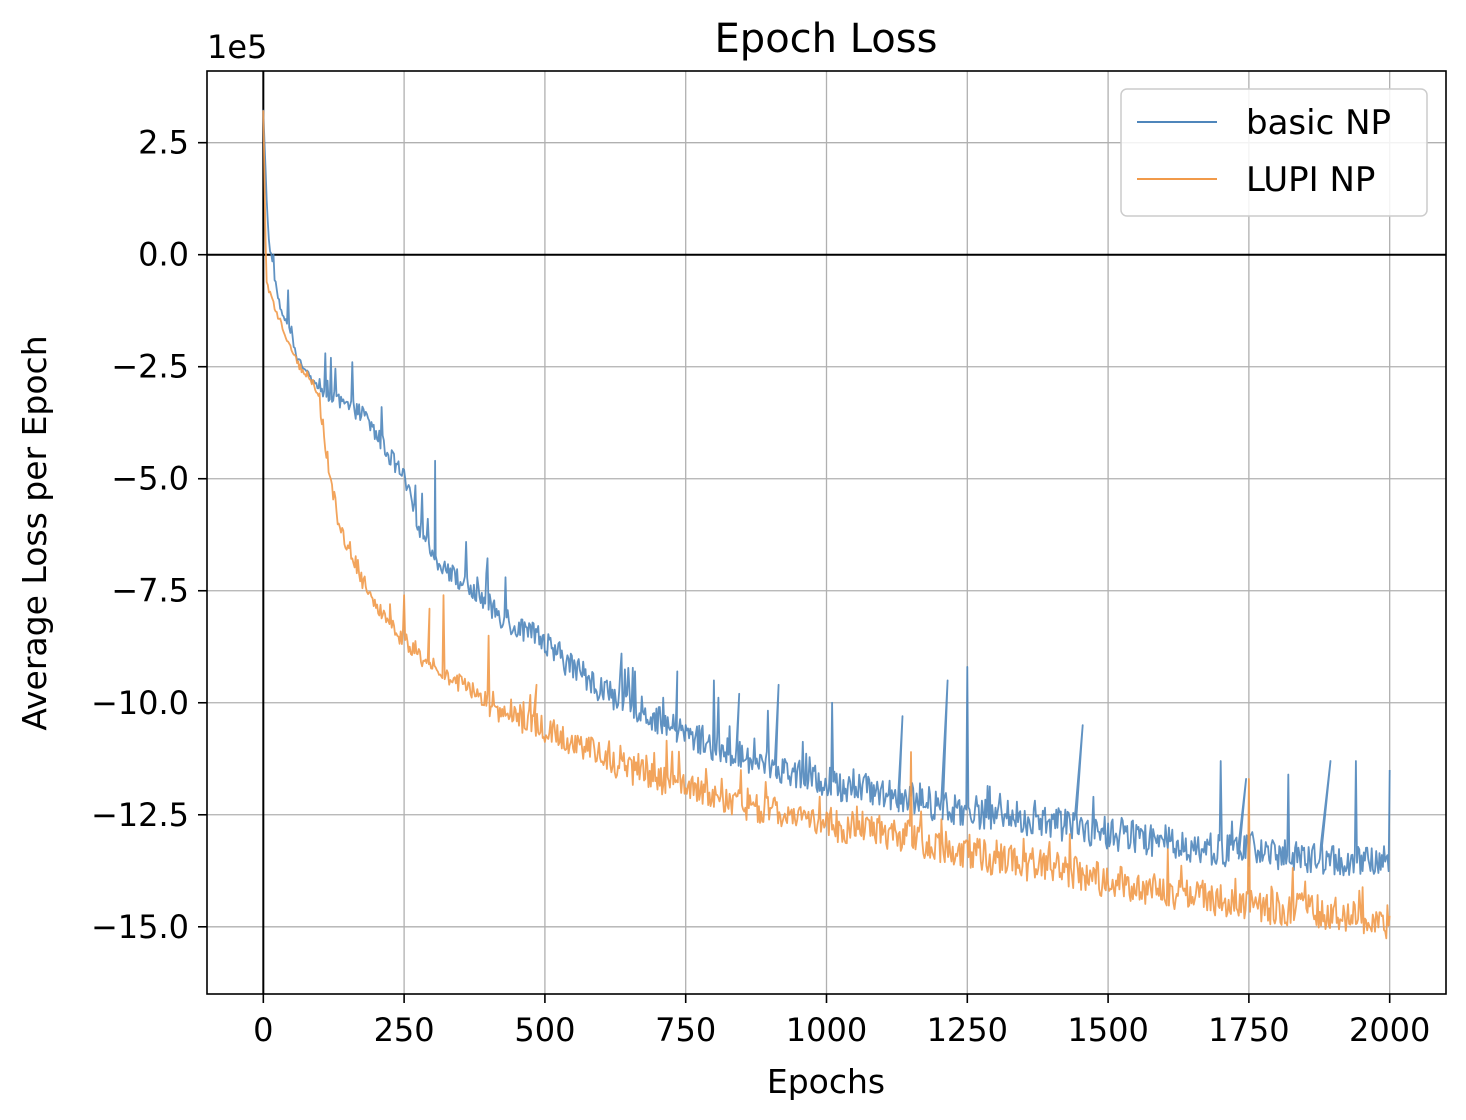 The width and height of the screenshot is (1466, 1120). What do you see at coordinates (1107, 1030) in the screenshot?
I see `x-tick-label: 1500` at bounding box center [1107, 1030].